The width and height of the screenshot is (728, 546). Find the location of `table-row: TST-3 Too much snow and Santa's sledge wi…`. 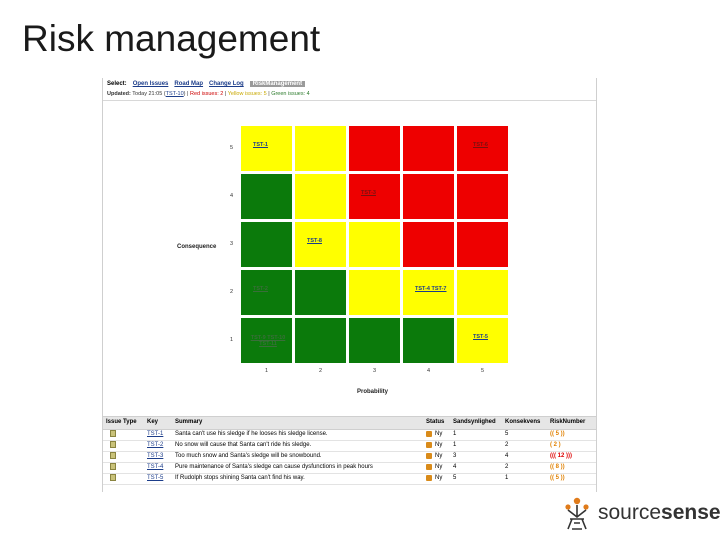

table-row: TST-3 Too much snow and Santa's sledge wi… is located at coordinates (349, 457).